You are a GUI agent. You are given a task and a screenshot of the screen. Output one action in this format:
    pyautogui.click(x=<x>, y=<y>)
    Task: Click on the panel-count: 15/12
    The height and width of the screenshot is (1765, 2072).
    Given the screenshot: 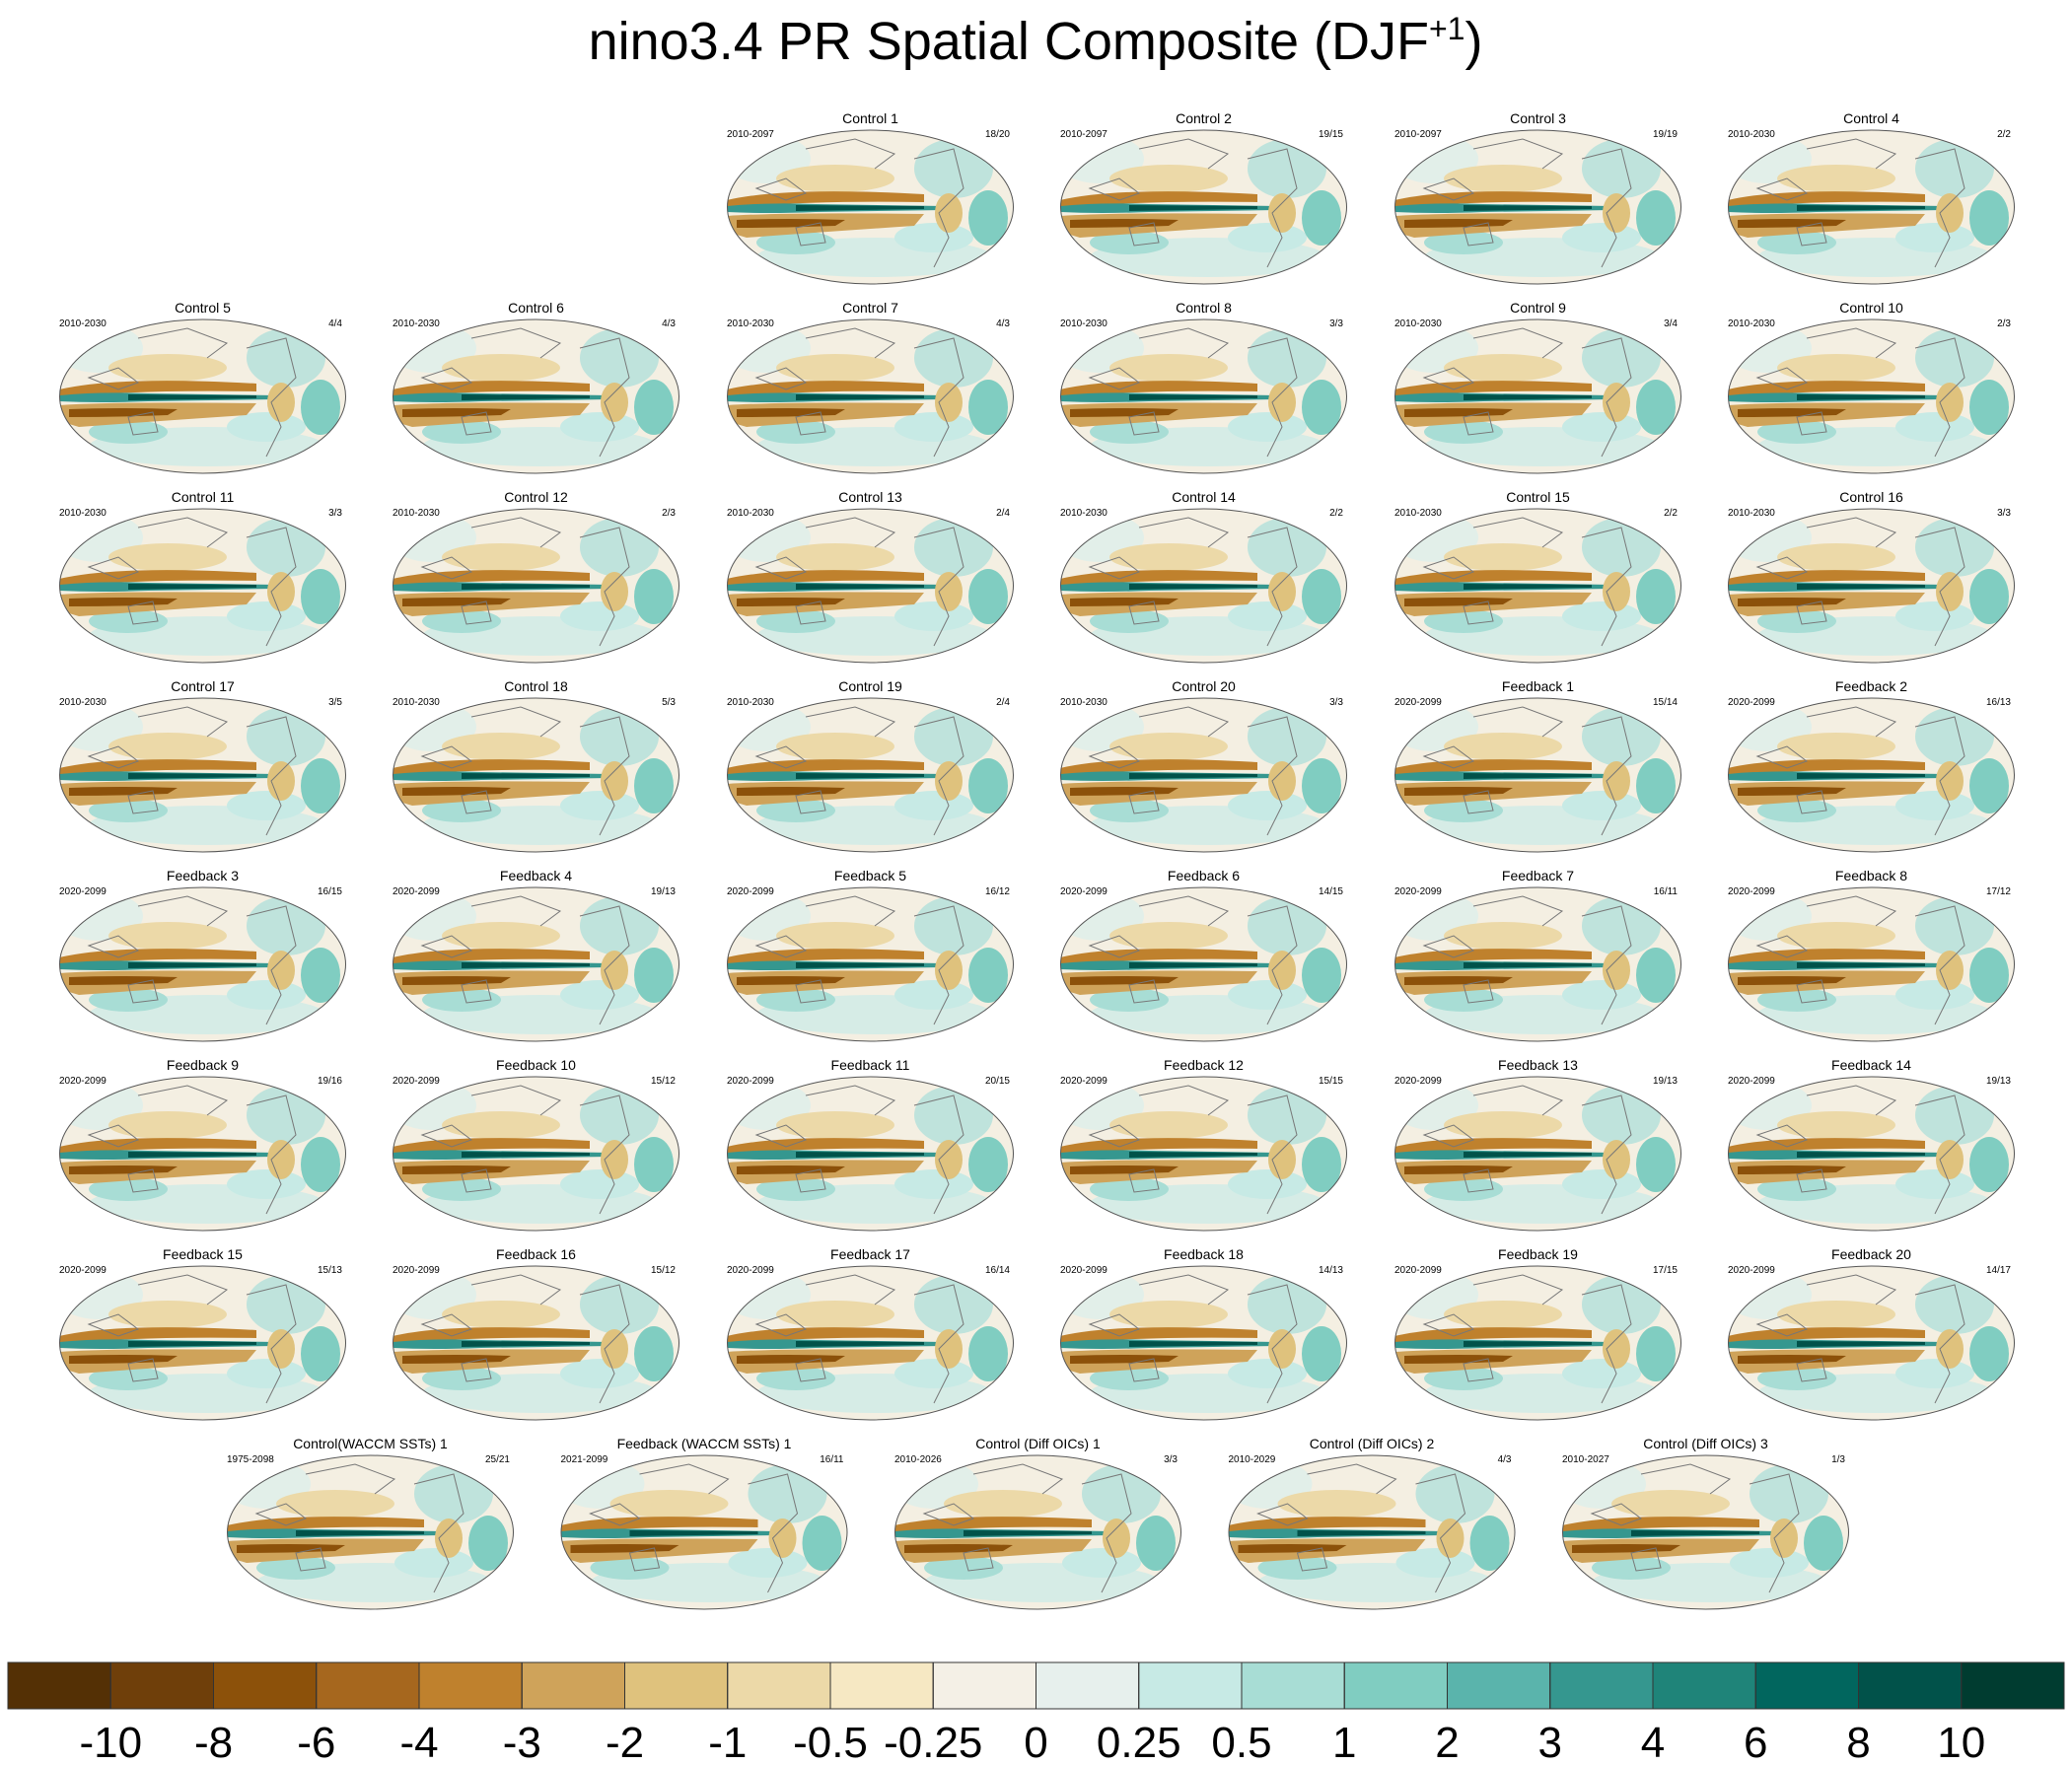 What is the action you would take?
    pyautogui.click(x=663, y=1081)
    